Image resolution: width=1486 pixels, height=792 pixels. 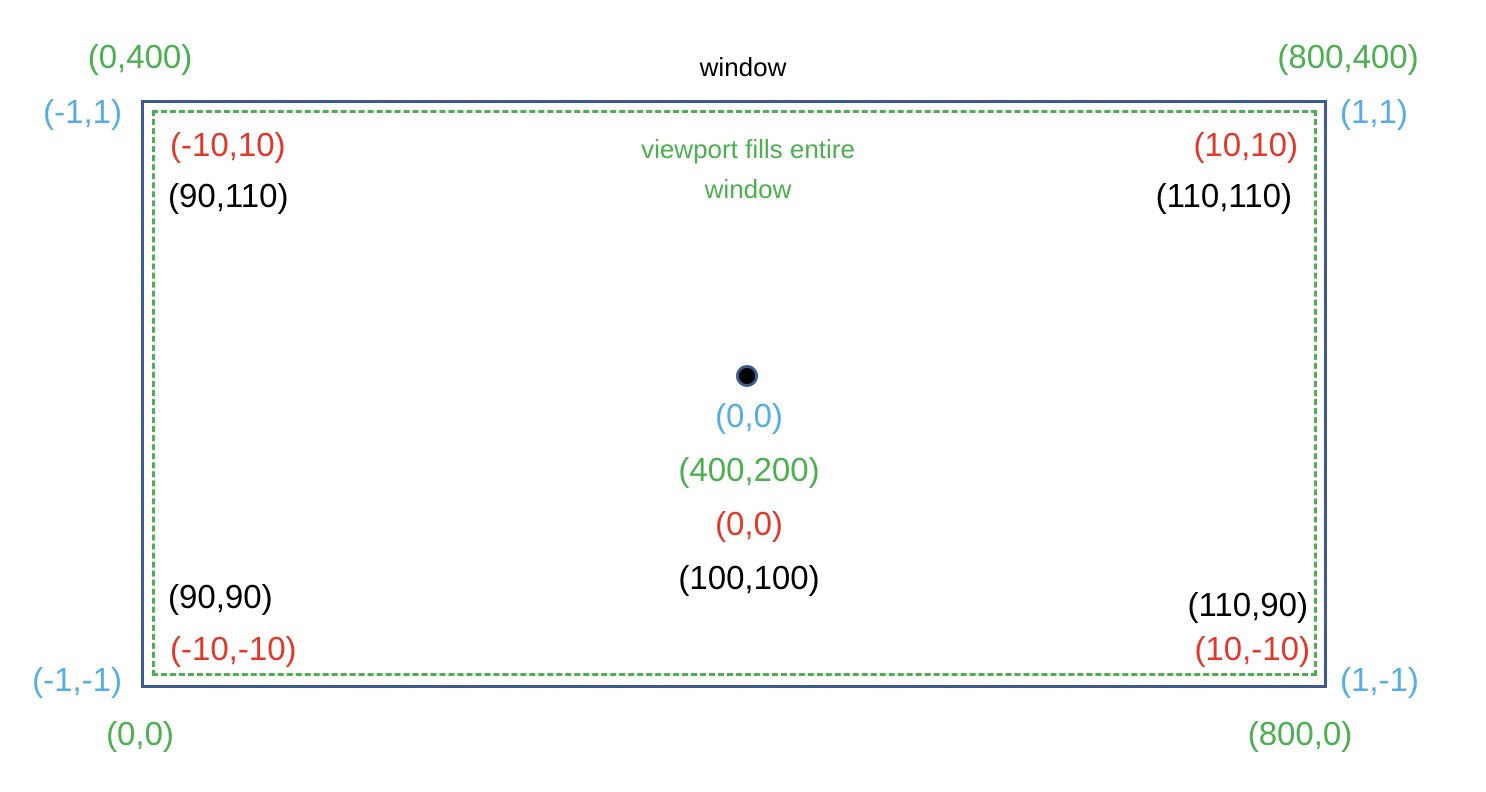 What do you see at coordinates (1374, 111) in the screenshot?
I see `ndc-top-right-label: (1,1)` at bounding box center [1374, 111].